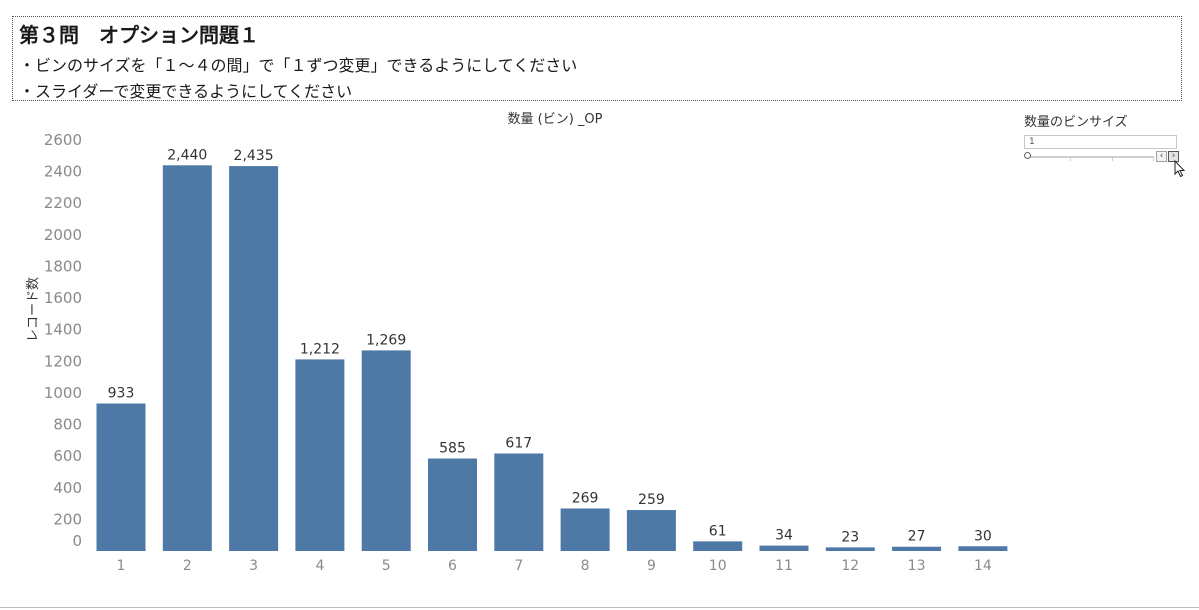  What do you see at coordinates (121, 394) in the screenshot?
I see `data-label: 933` at bounding box center [121, 394].